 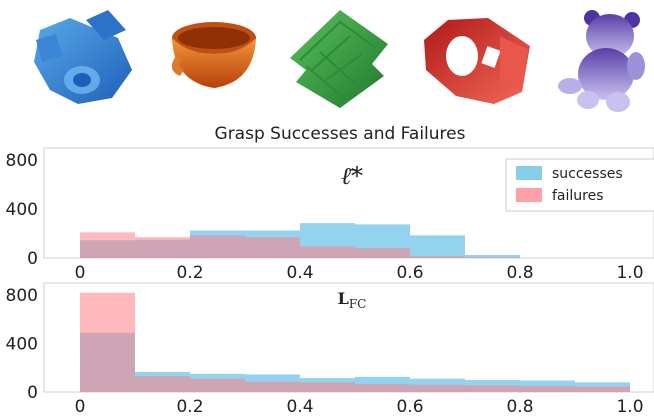 What do you see at coordinates (213, 55) in the screenshot?
I see `bowl-object` at bounding box center [213, 55].